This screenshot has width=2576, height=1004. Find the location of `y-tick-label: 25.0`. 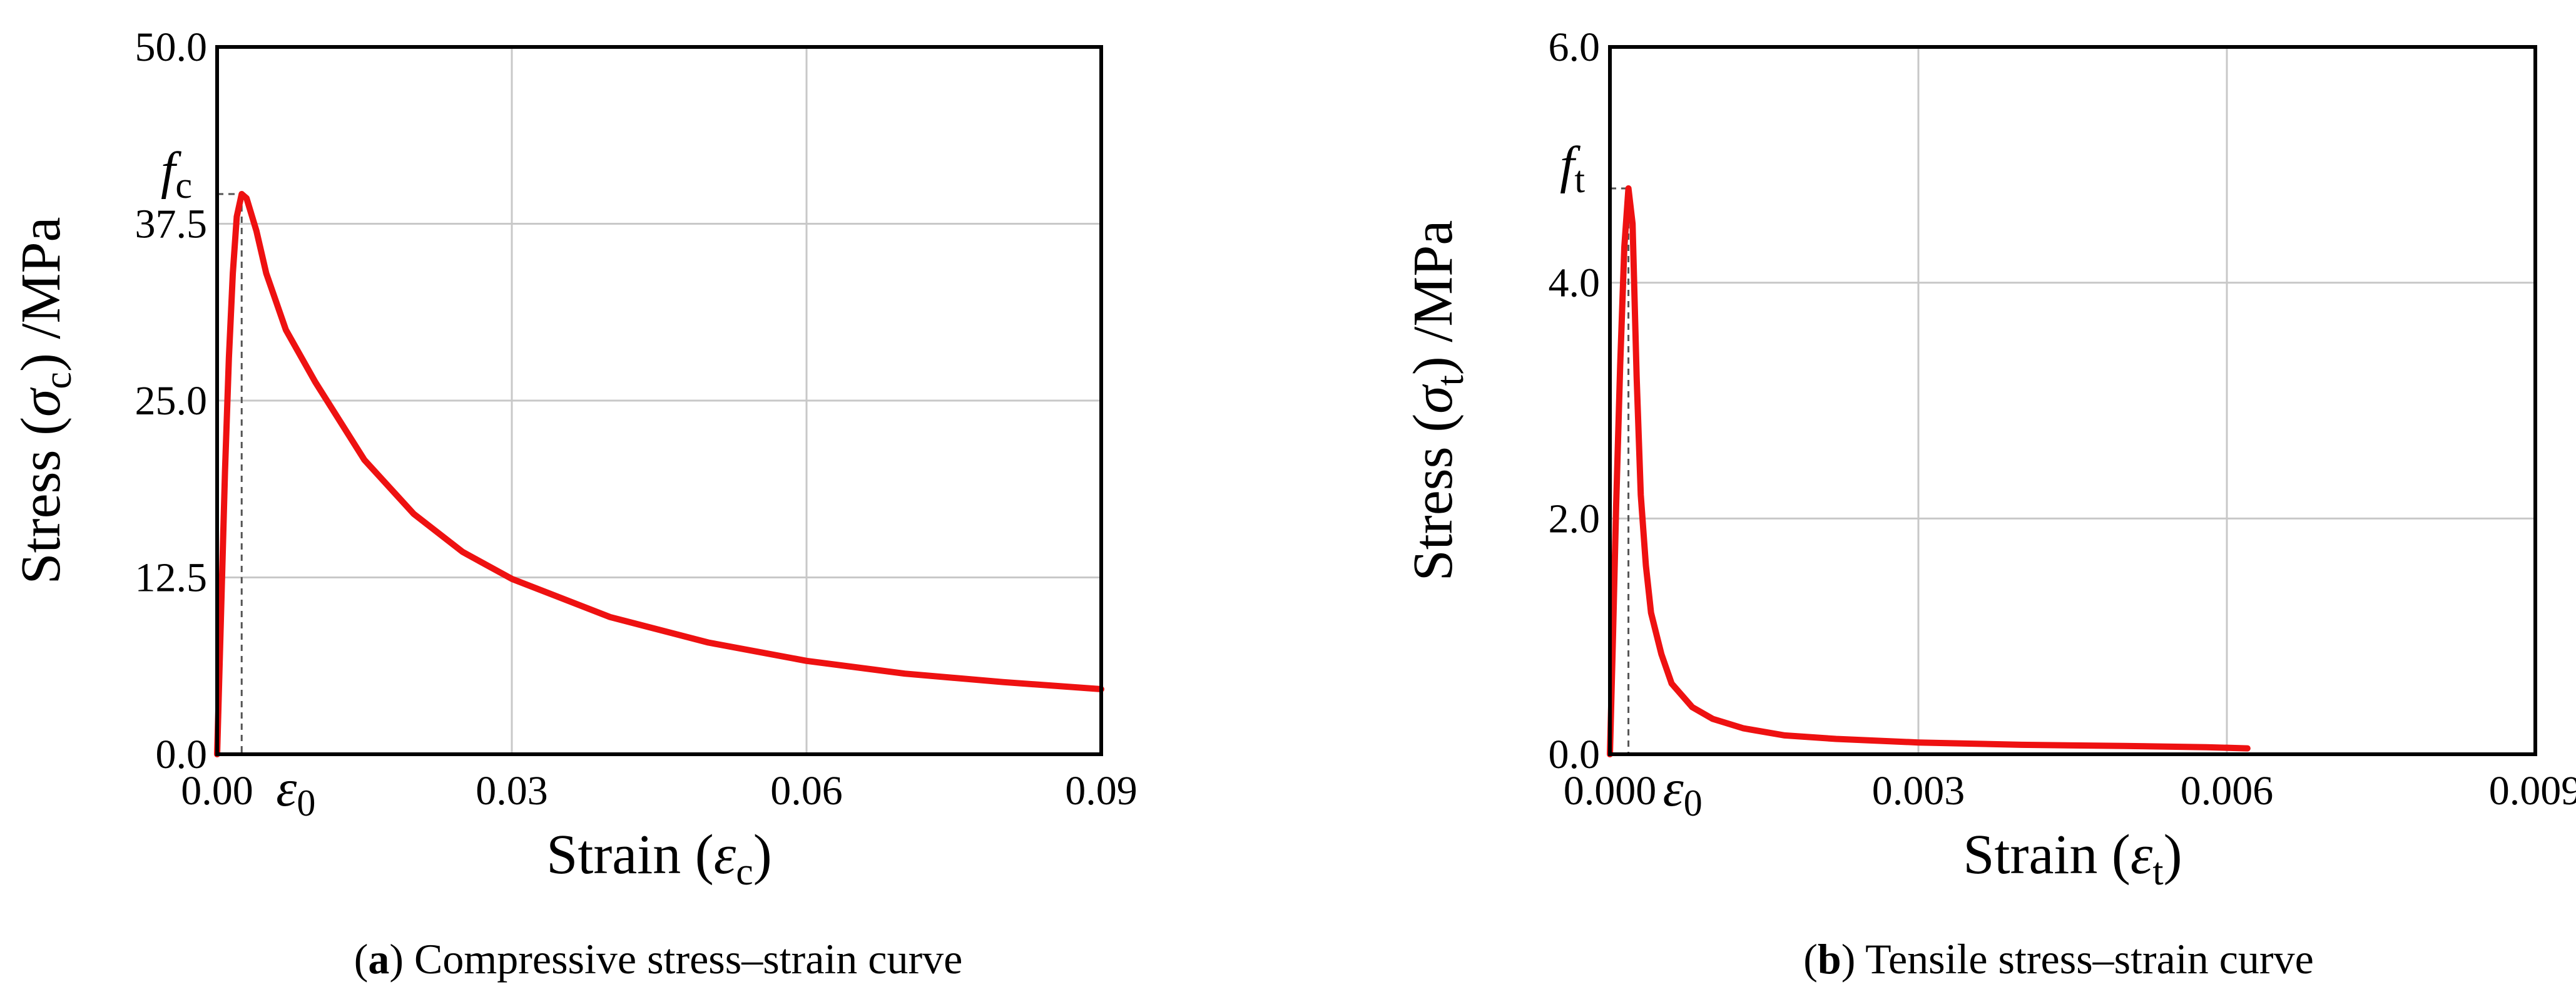

y-tick-label: 25.0 is located at coordinates (171, 401).